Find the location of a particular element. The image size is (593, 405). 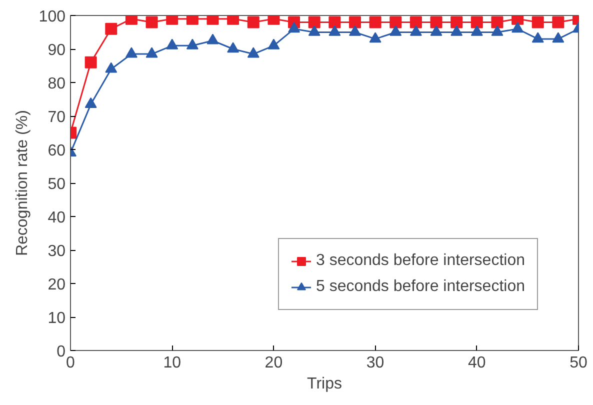

y-tick-label: 100 is located at coordinates (52, 17).